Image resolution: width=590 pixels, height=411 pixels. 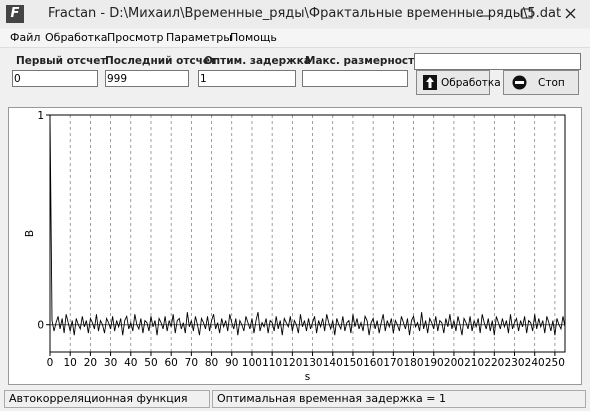 What do you see at coordinates (70, 363) in the screenshot?
I see `x-tick-label: 10` at bounding box center [70, 363].